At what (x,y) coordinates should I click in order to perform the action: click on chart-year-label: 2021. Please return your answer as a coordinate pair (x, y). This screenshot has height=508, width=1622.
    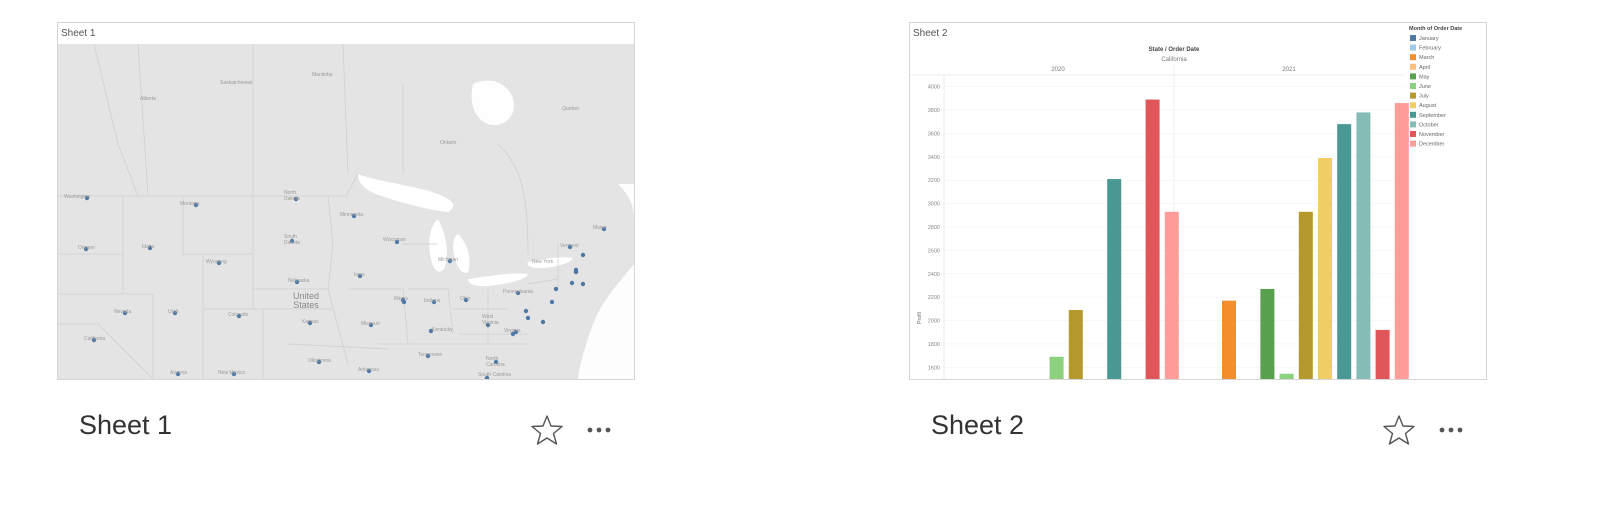
    Looking at the image, I should click on (1289, 70).